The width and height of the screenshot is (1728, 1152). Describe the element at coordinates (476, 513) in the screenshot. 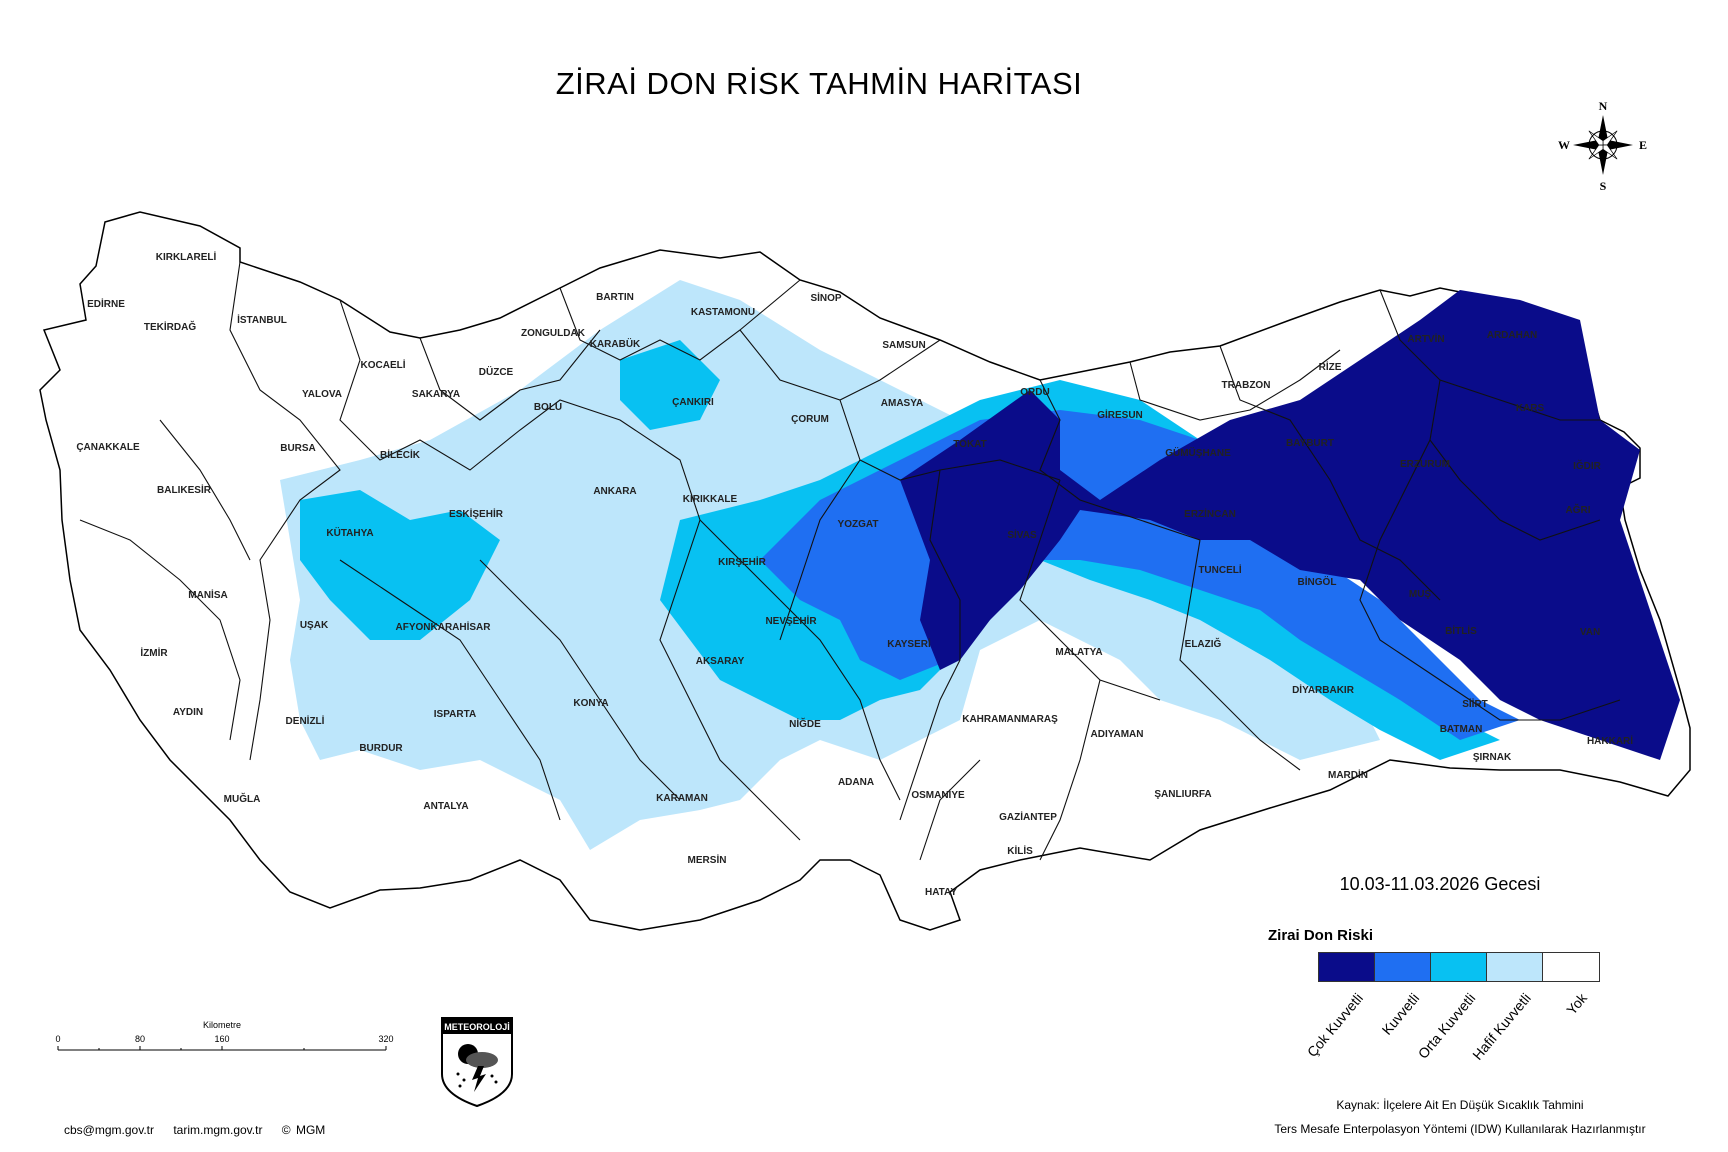

I see `province-label: ESKİŞEHİR` at that location.